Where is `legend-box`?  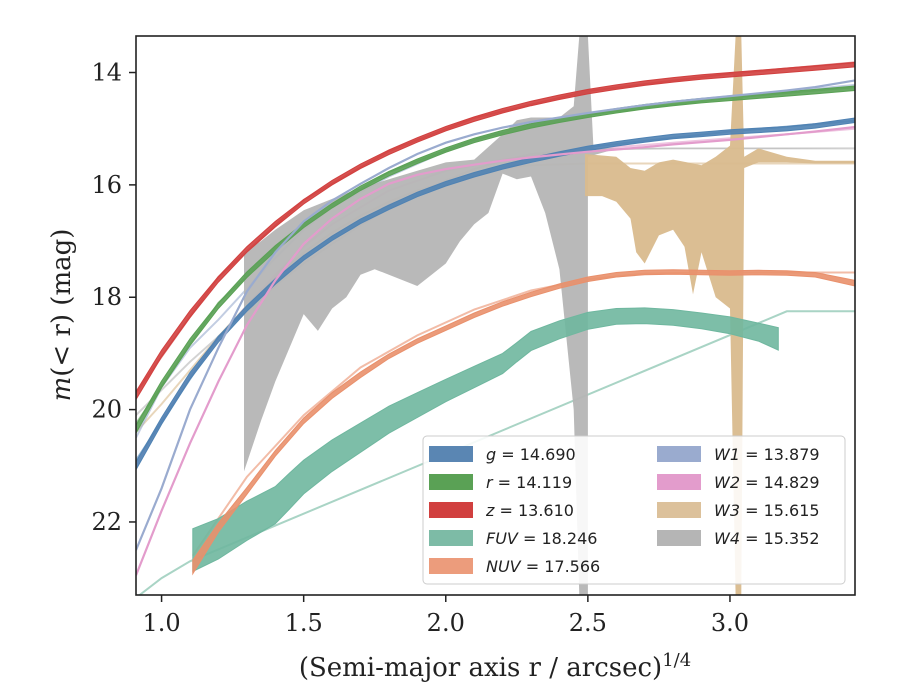 legend-box is located at coordinates (634, 510).